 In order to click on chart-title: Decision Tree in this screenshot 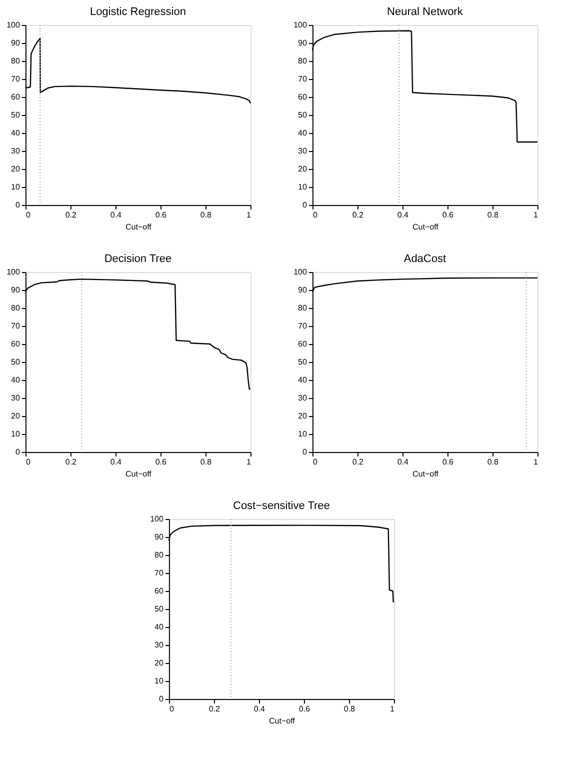, I will do `click(138, 259)`.